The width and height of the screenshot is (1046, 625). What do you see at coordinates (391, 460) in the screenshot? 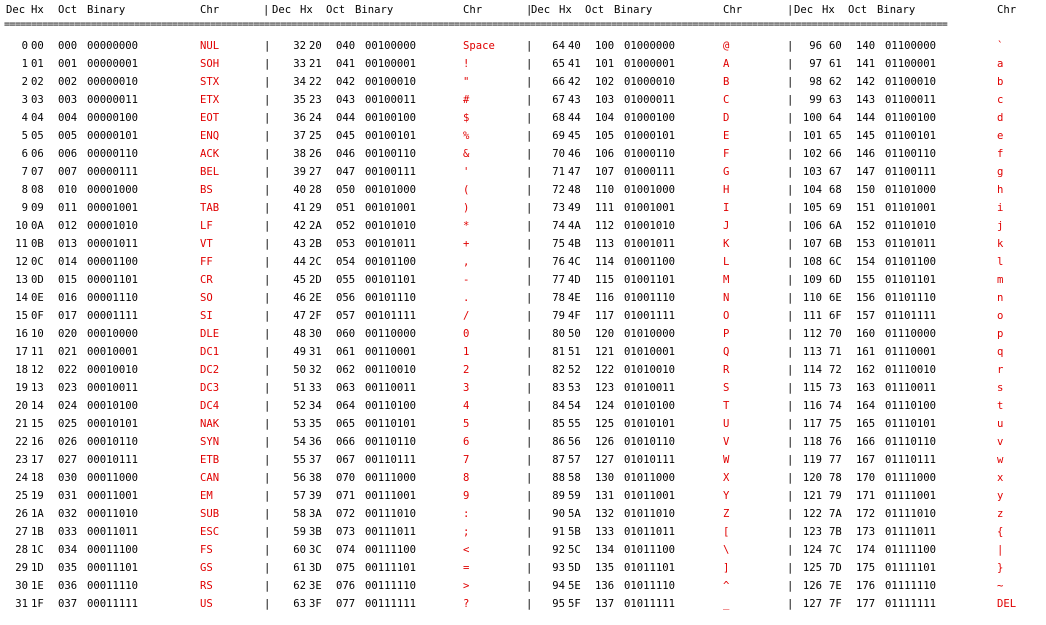
I see `binary-value: 00110111` at bounding box center [391, 460].